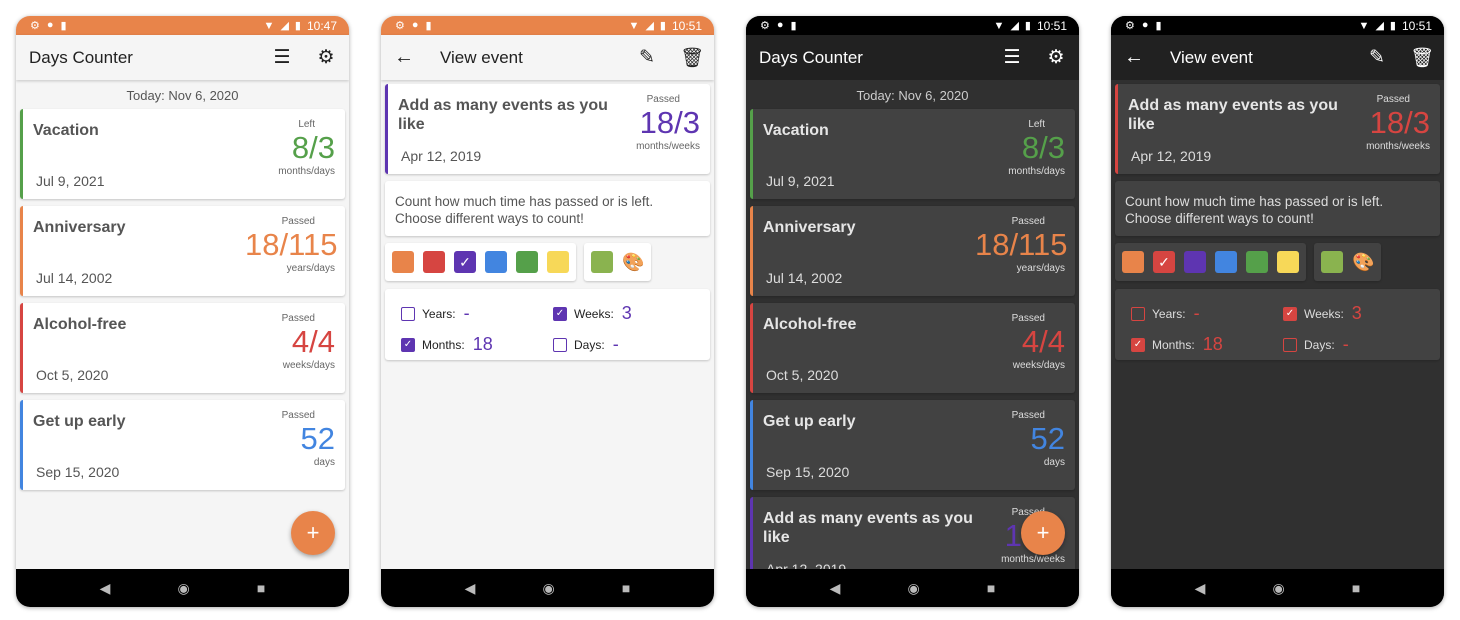 The image size is (1460, 620). What do you see at coordinates (1211, 57) in the screenshot?
I see `app-title: View event` at bounding box center [1211, 57].